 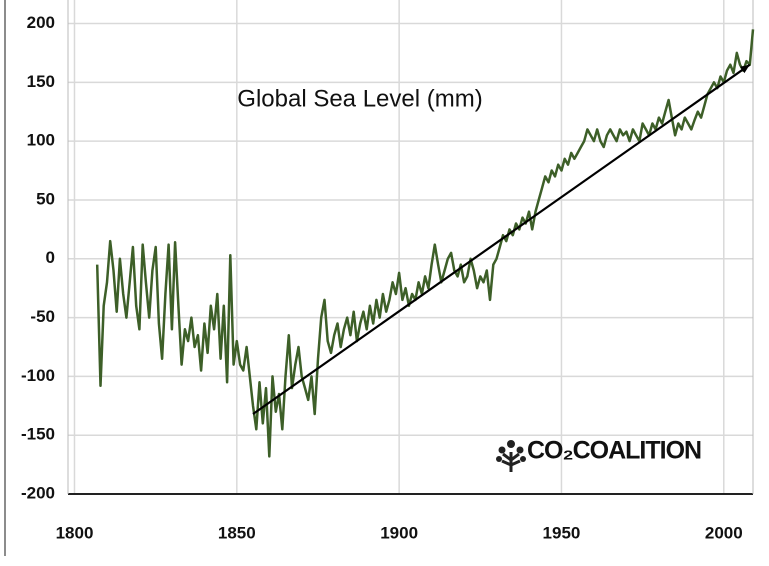 I want to click on x-tick-label: 2000, so click(x=724, y=532).